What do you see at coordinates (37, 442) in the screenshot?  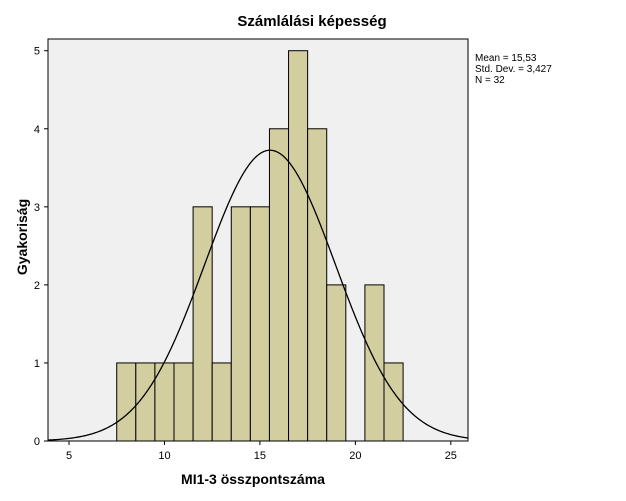 I see `y-tick-label: 0` at bounding box center [37, 442].